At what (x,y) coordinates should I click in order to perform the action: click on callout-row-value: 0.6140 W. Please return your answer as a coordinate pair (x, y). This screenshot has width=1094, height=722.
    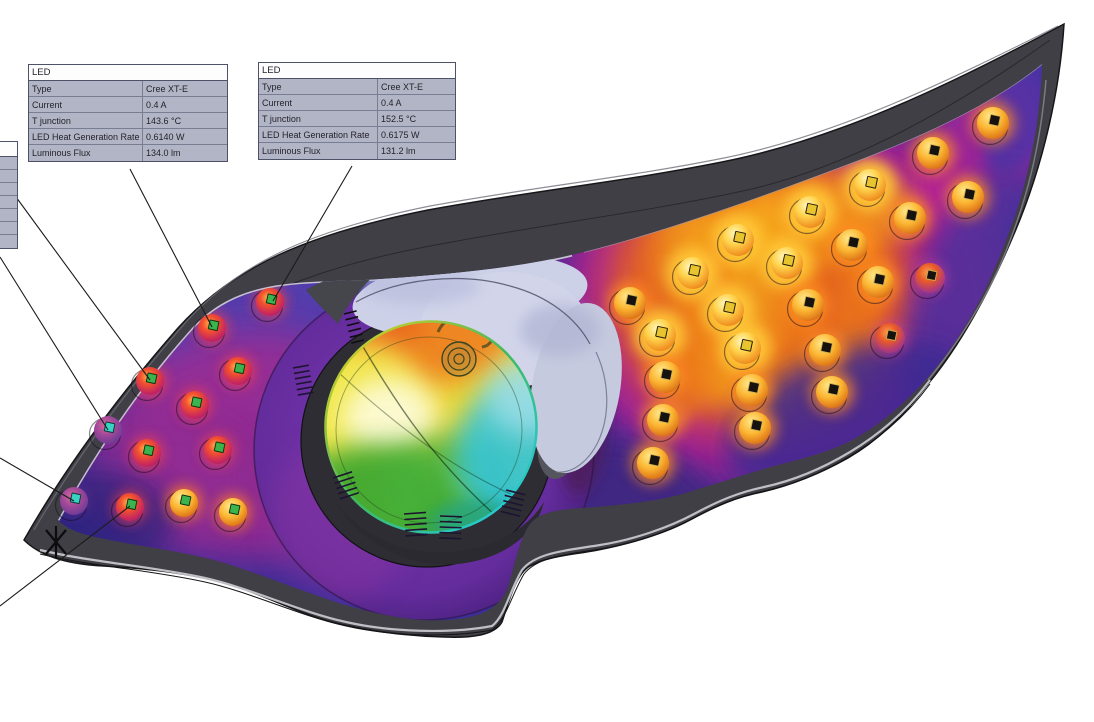
    Looking at the image, I should click on (165, 137).